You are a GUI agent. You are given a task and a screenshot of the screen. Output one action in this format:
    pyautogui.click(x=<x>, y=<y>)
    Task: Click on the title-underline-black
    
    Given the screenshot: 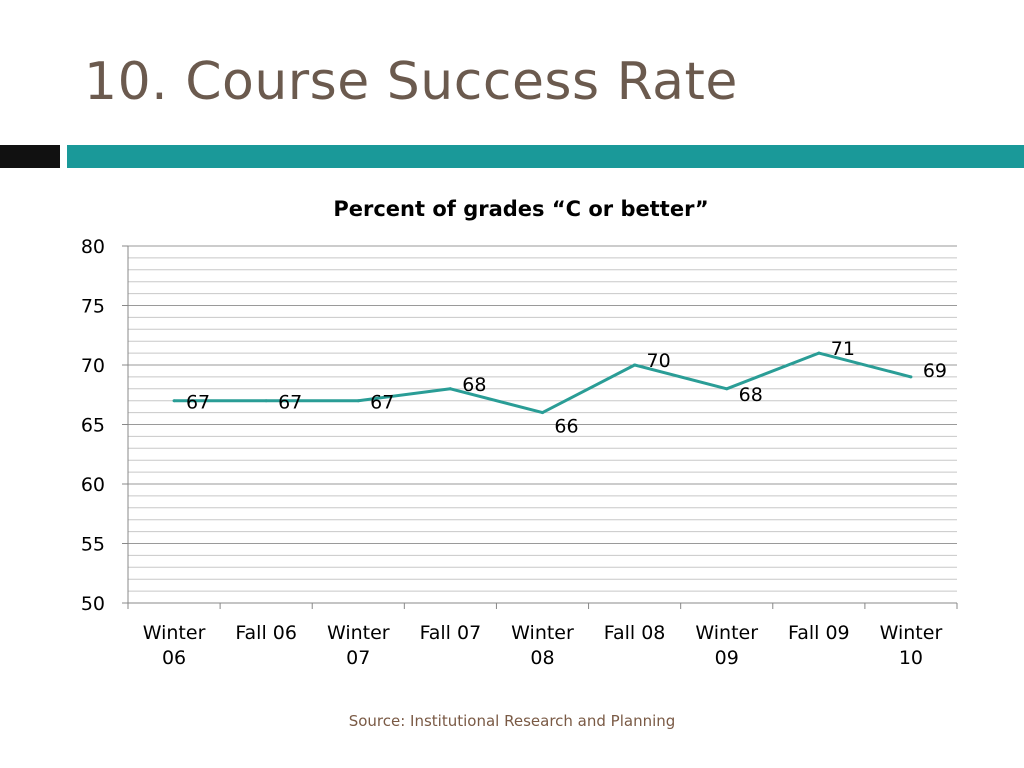 What is the action you would take?
    pyautogui.click(x=30, y=156)
    